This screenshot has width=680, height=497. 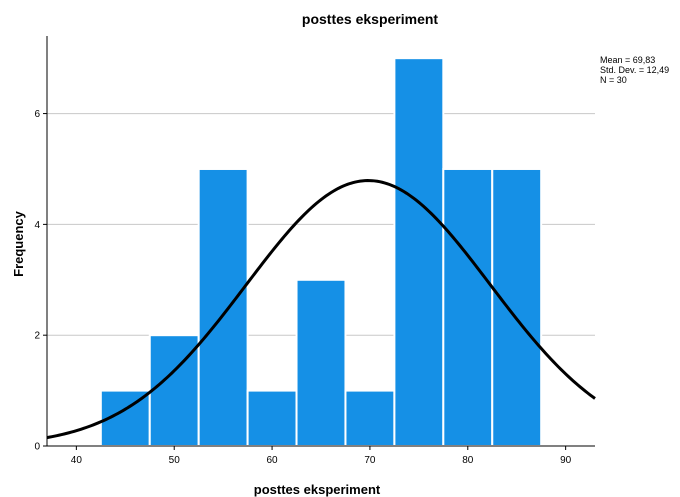 What do you see at coordinates (37, 447) in the screenshot?
I see `y-tick-label-0: 0` at bounding box center [37, 447].